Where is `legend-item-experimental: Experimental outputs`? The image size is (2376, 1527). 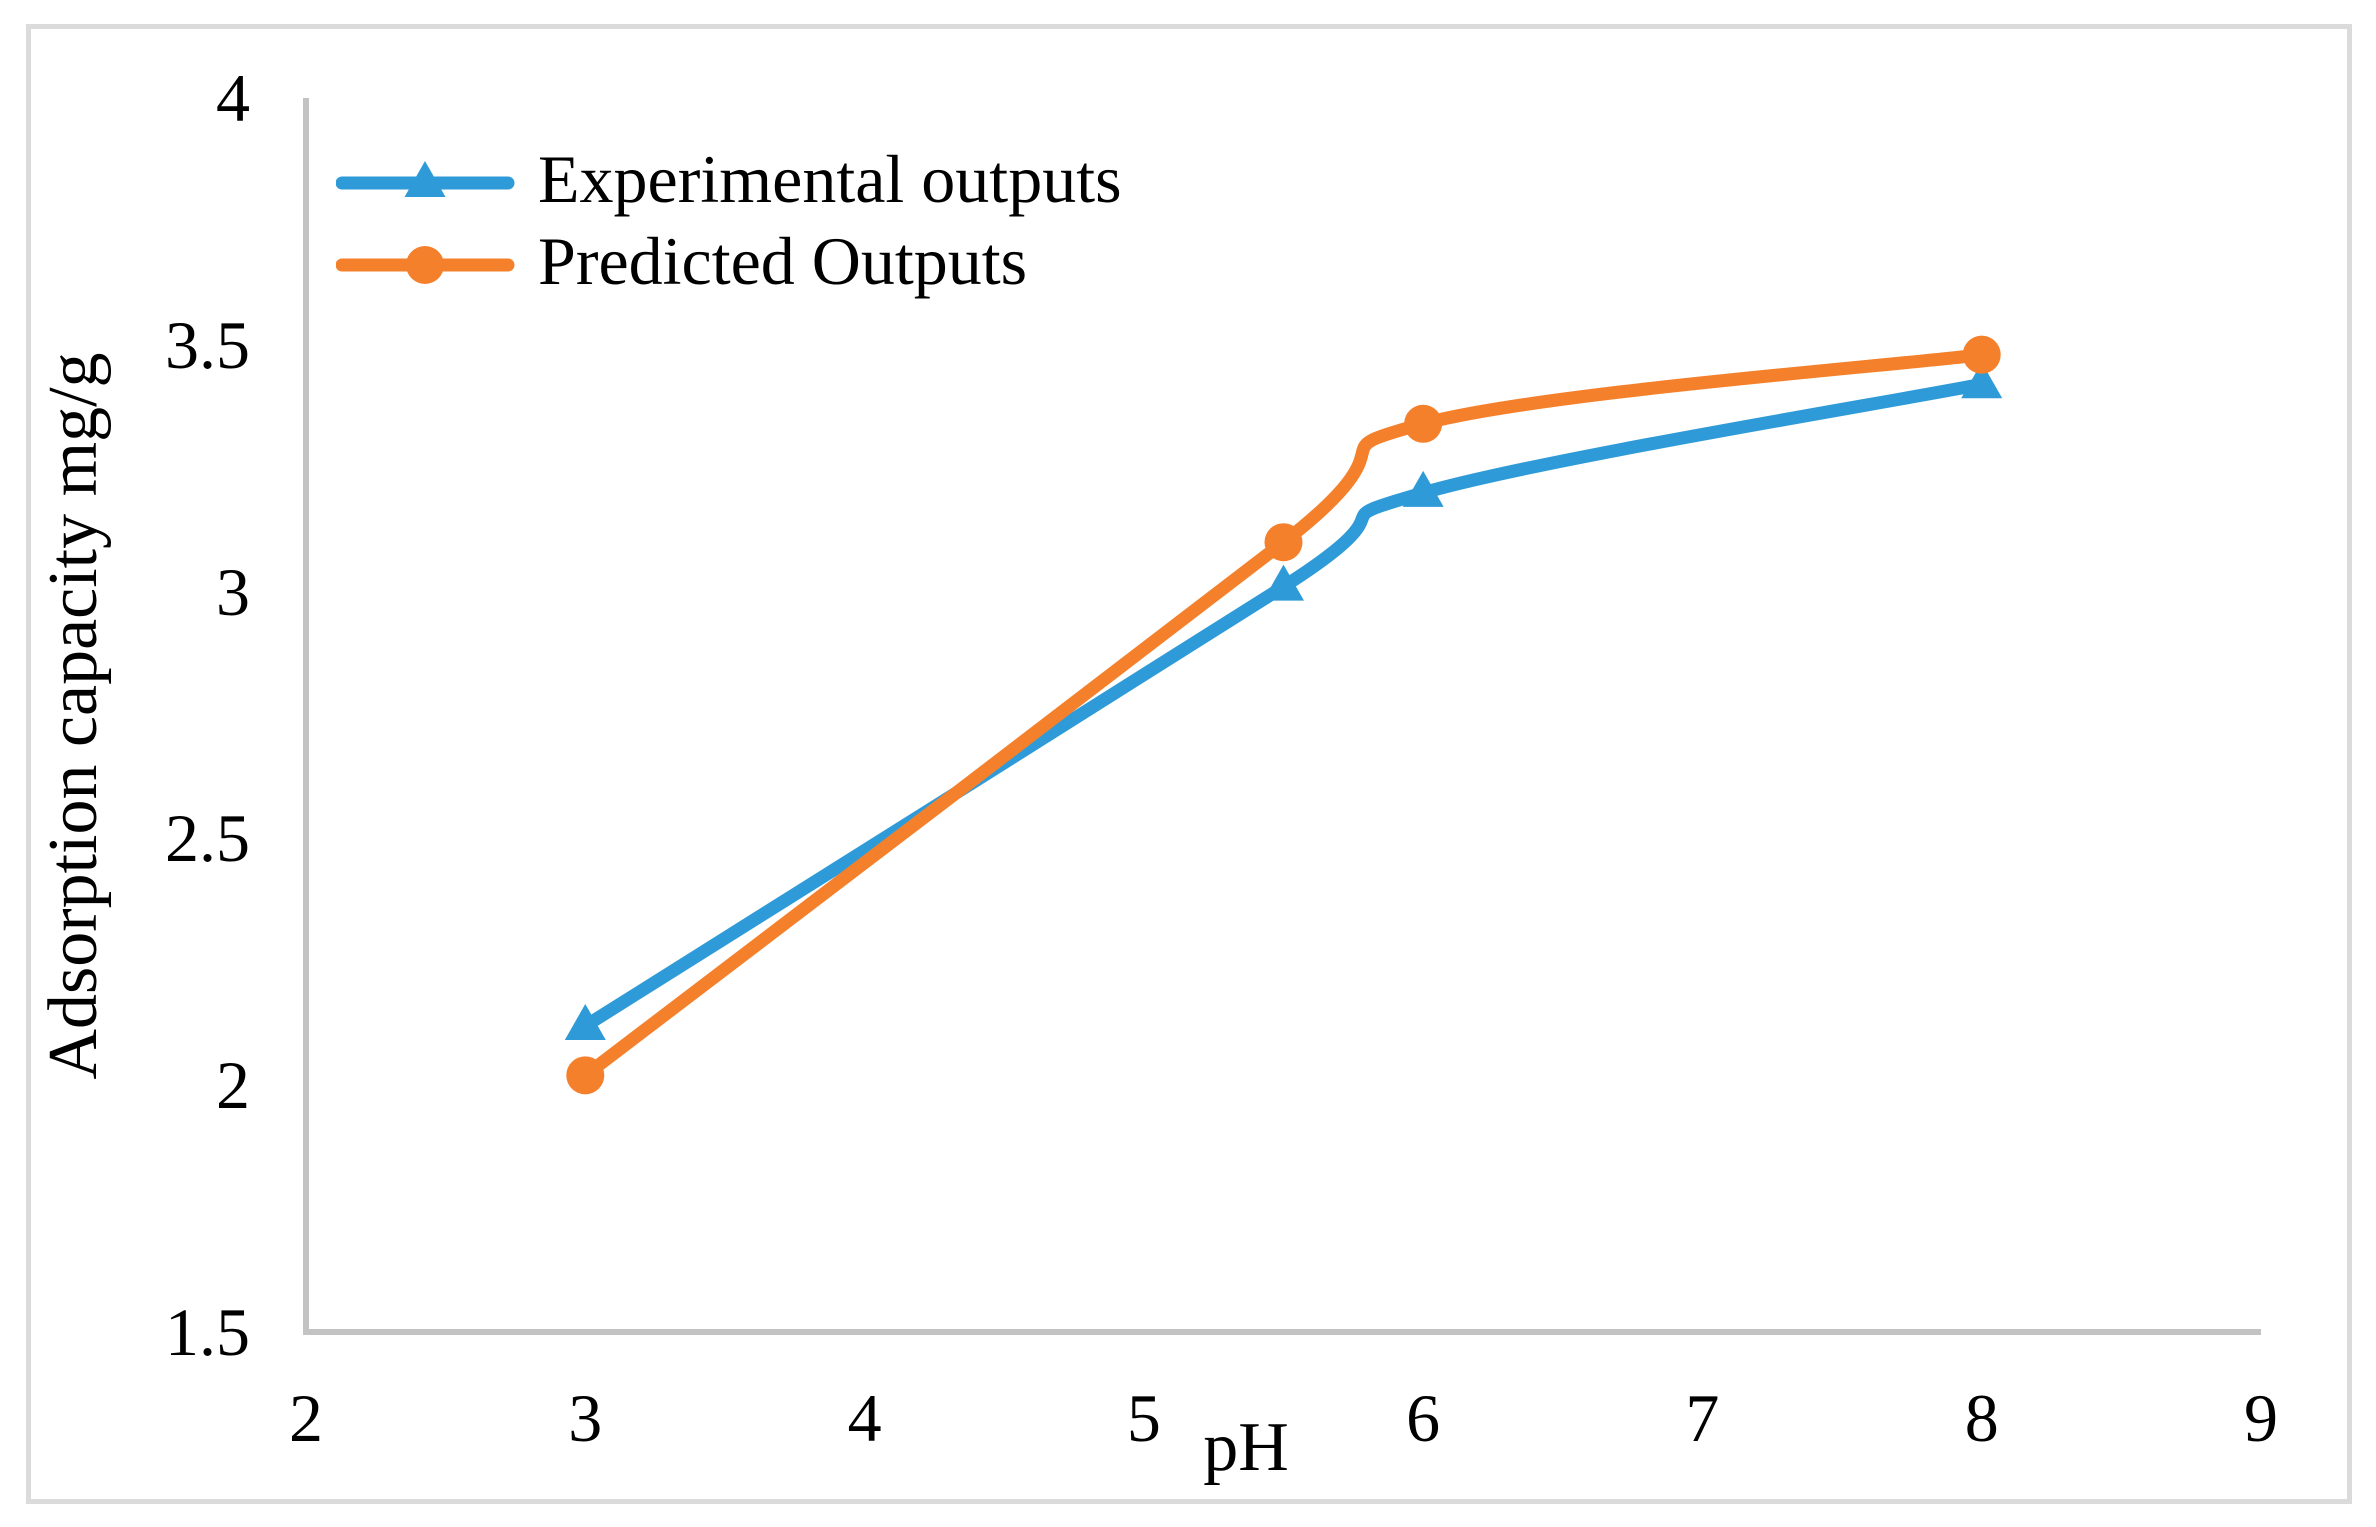 legend-item-experimental: Experimental outputs is located at coordinates (729, 179).